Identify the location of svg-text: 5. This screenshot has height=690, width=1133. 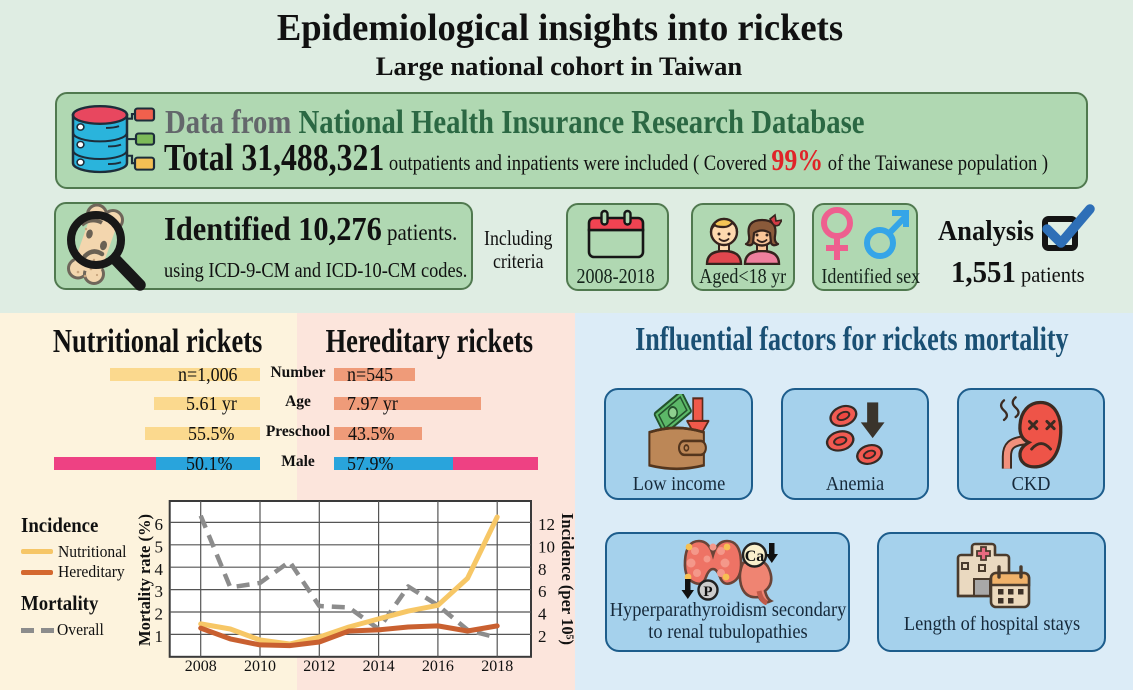
(159, 546).